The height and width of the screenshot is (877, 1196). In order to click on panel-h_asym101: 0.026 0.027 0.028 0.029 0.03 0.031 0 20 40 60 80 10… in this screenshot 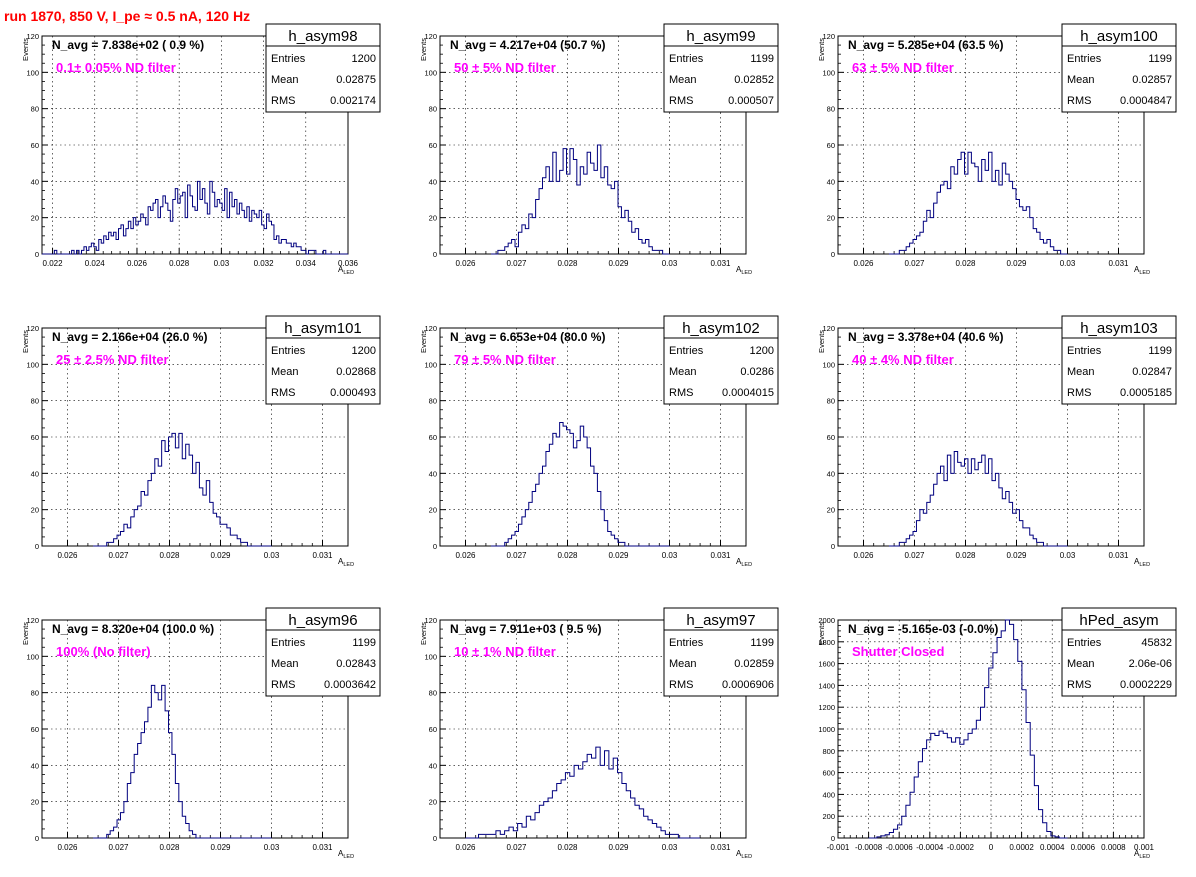, I will do `click(201, 441)`.